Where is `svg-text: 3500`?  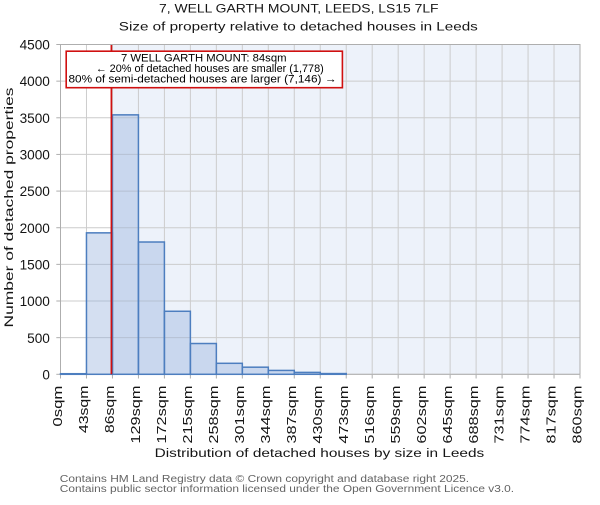 svg-text: 3500 is located at coordinates (35, 118).